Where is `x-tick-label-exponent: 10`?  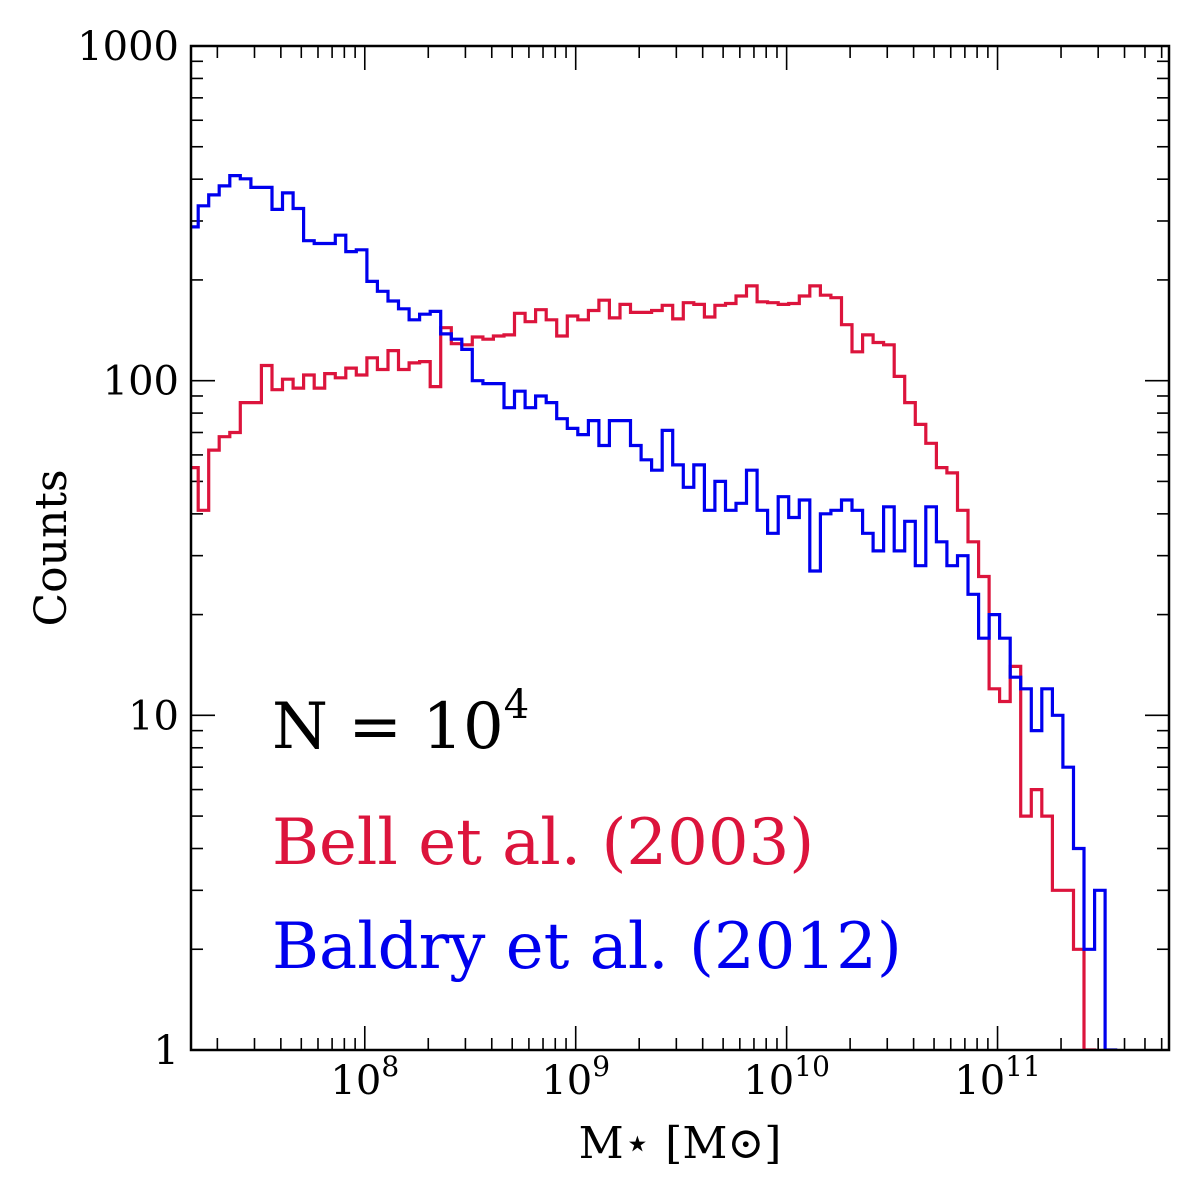 x-tick-label-exponent: 10 is located at coordinates (812, 1066).